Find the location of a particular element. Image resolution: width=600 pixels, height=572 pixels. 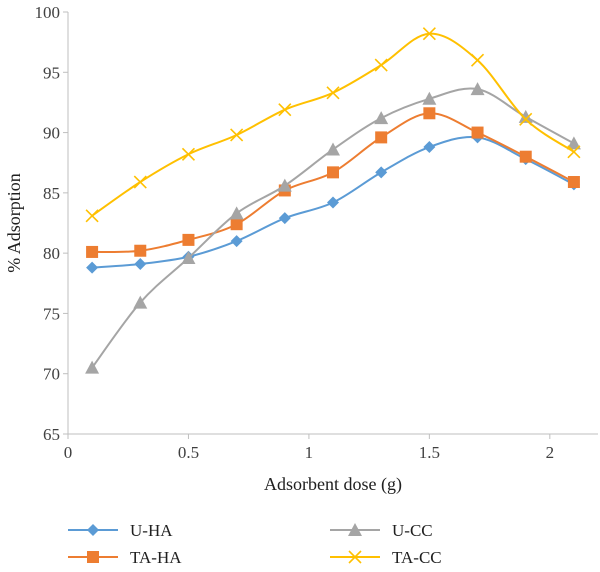

legend-item-ta-cc: TA-CC is located at coordinates (386, 557).